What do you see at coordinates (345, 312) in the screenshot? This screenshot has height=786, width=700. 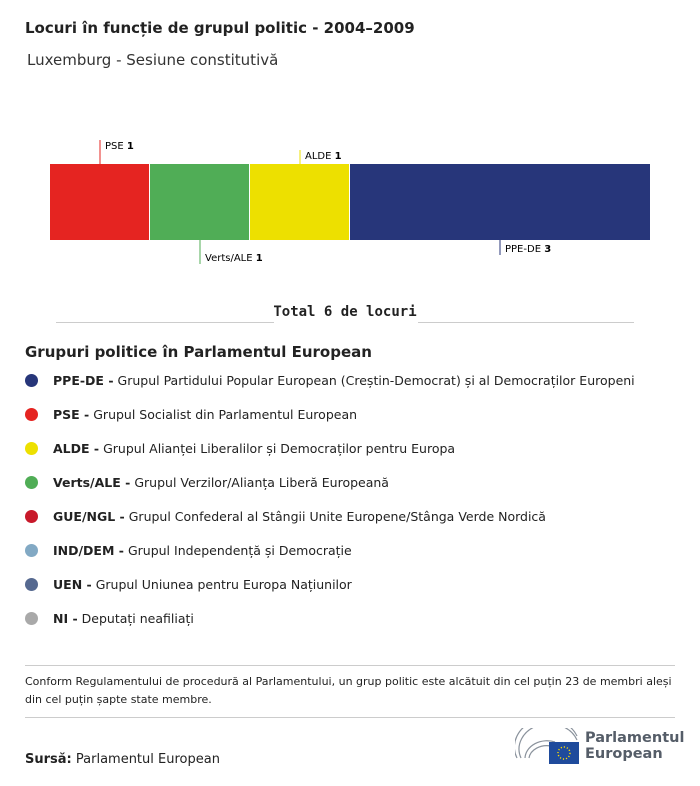 I see `total-label: Total 6 de locuri` at bounding box center [345, 312].